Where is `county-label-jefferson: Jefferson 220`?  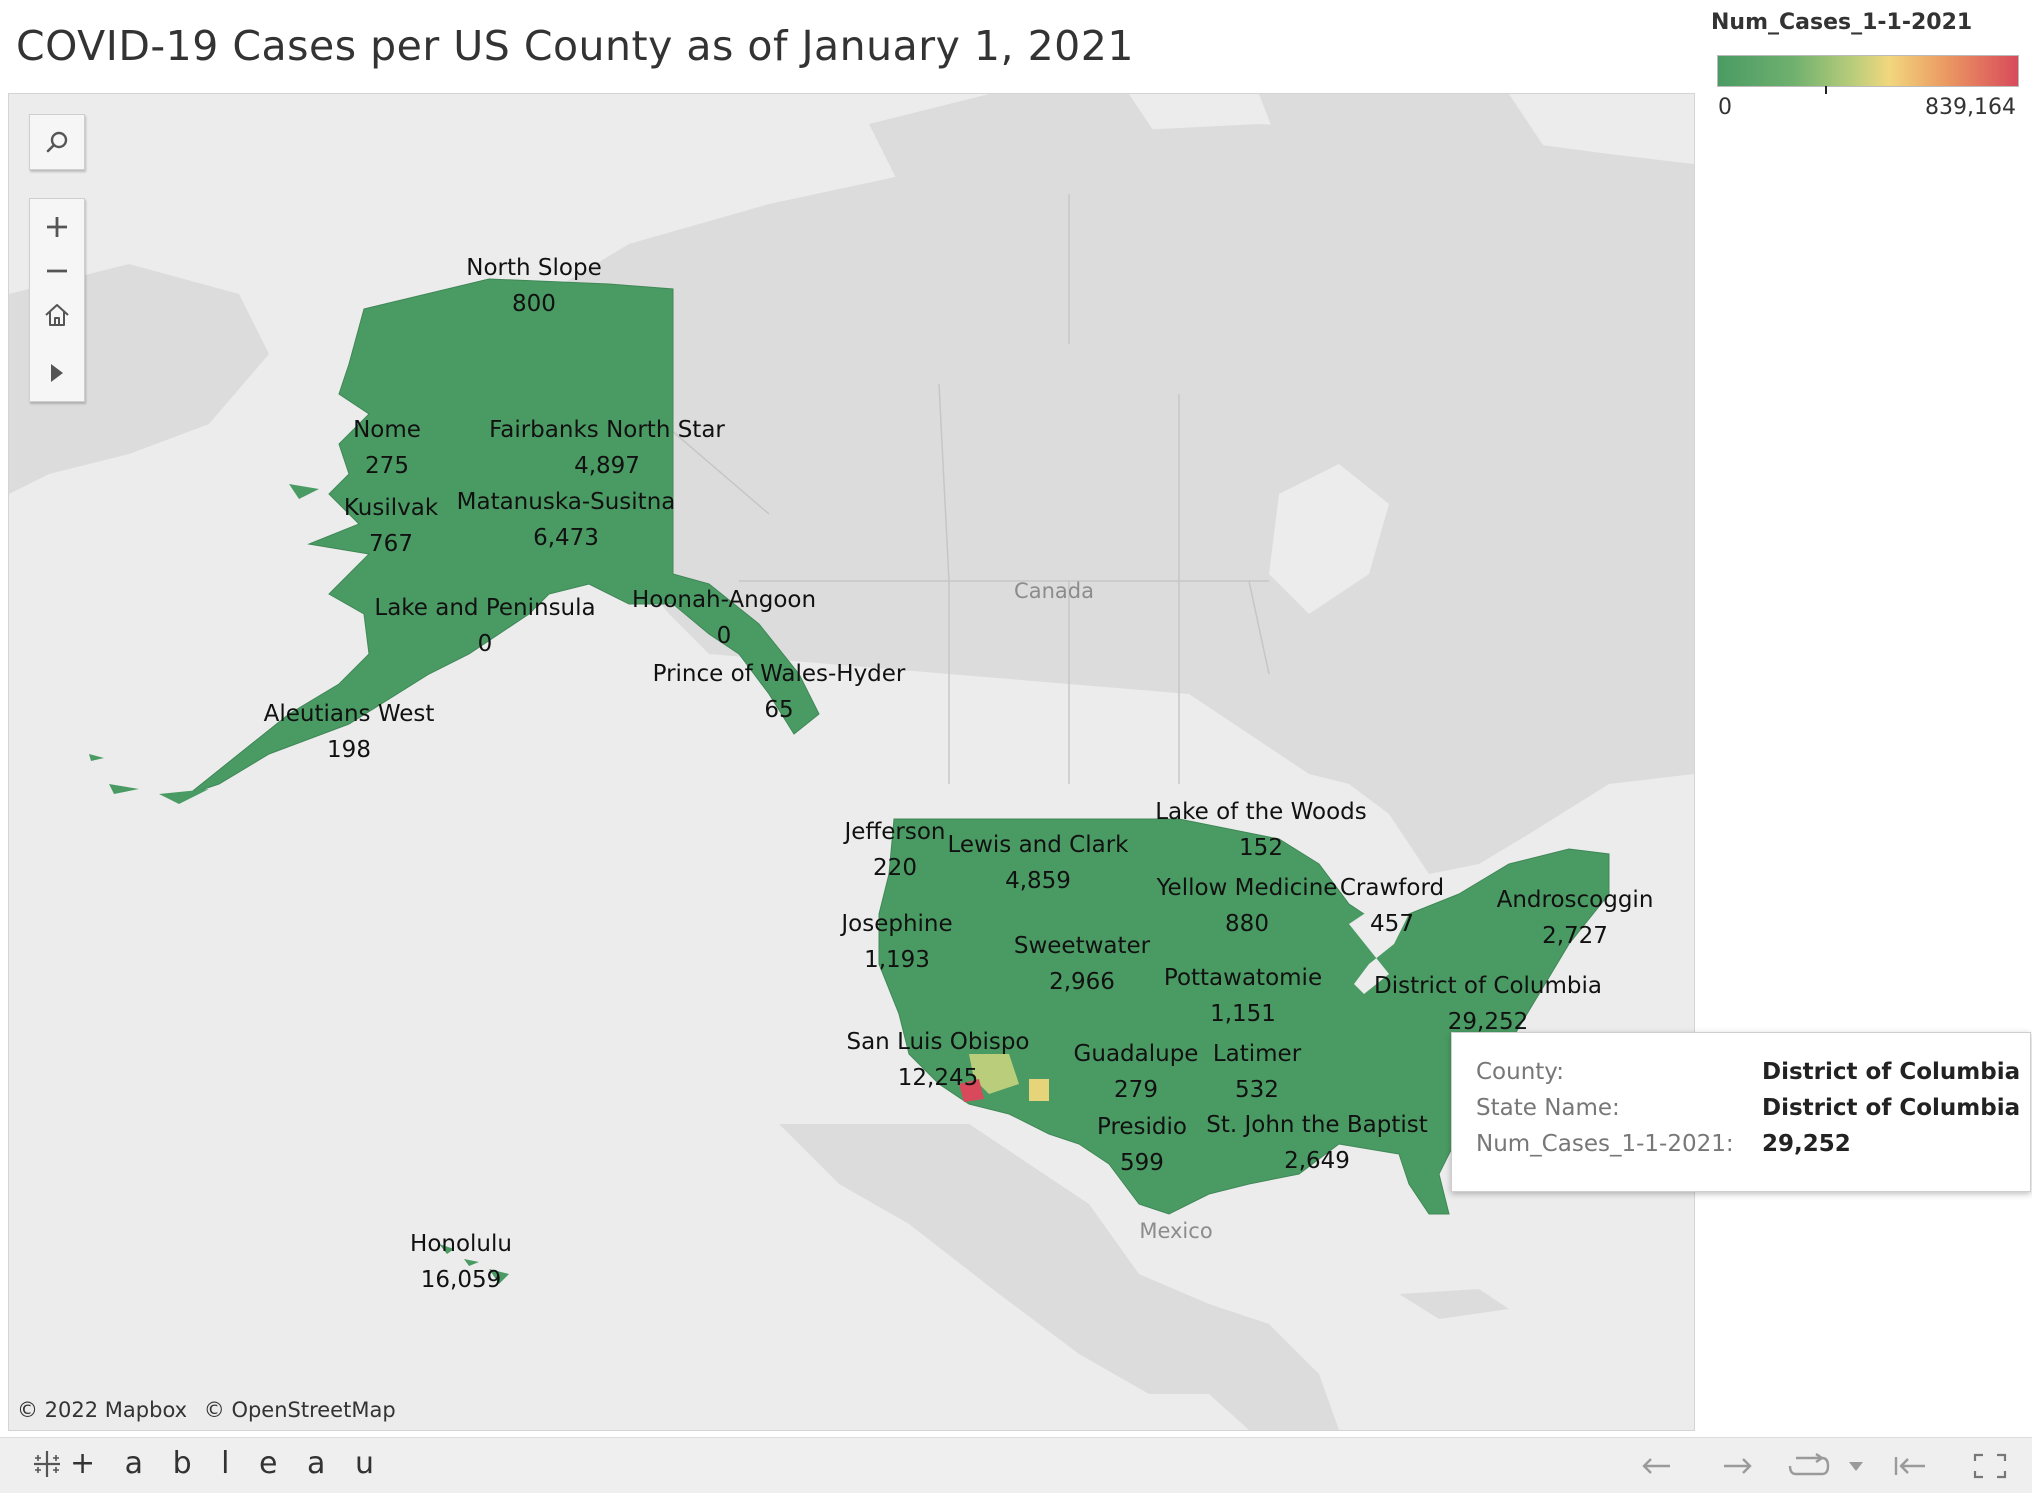
county-label-jefferson: Jefferson 220 is located at coordinates (895, 850).